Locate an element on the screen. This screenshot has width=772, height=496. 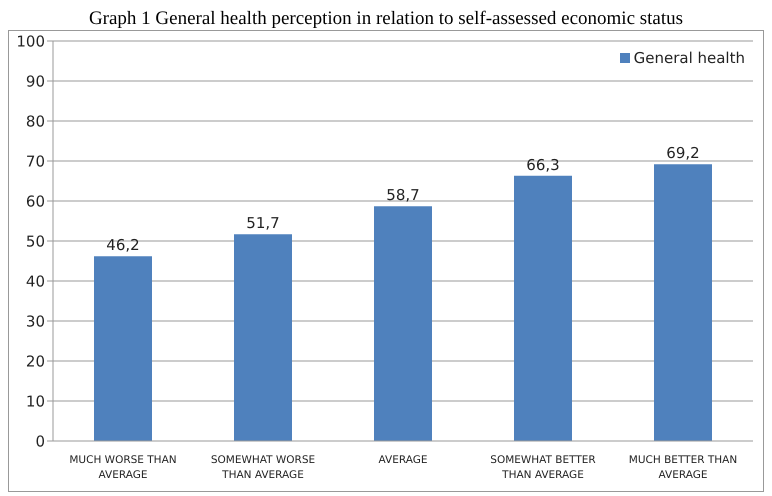
x-tick-label: SOMEWHAT BETTER THAN AVERAGE is located at coordinates (543, 467).